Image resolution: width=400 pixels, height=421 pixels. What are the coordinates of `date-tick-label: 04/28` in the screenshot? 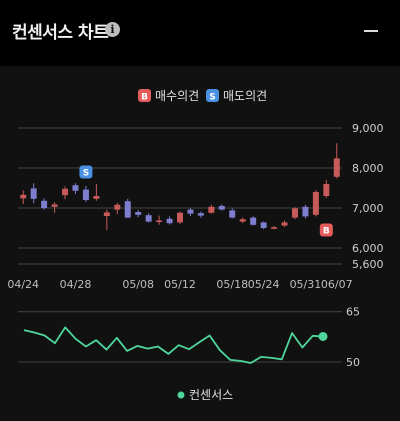 It's located at (76, 284).